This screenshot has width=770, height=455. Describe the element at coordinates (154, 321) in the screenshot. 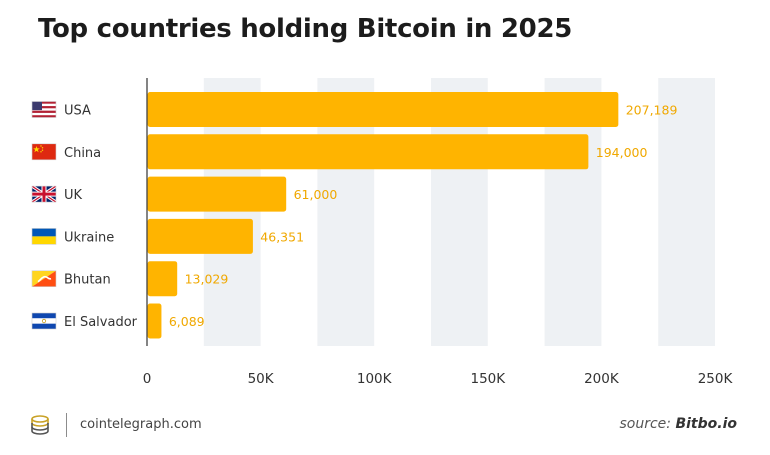

I see `bar-el-salvador` at that location.